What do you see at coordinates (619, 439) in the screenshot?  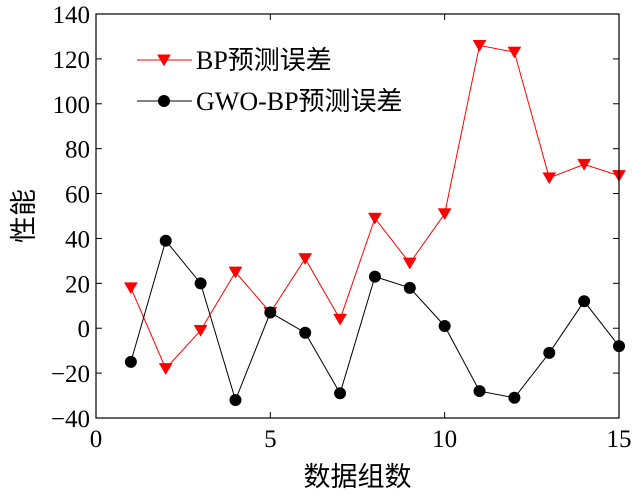 I see `x-tick-label: 15` at bounding box center [619, 439].